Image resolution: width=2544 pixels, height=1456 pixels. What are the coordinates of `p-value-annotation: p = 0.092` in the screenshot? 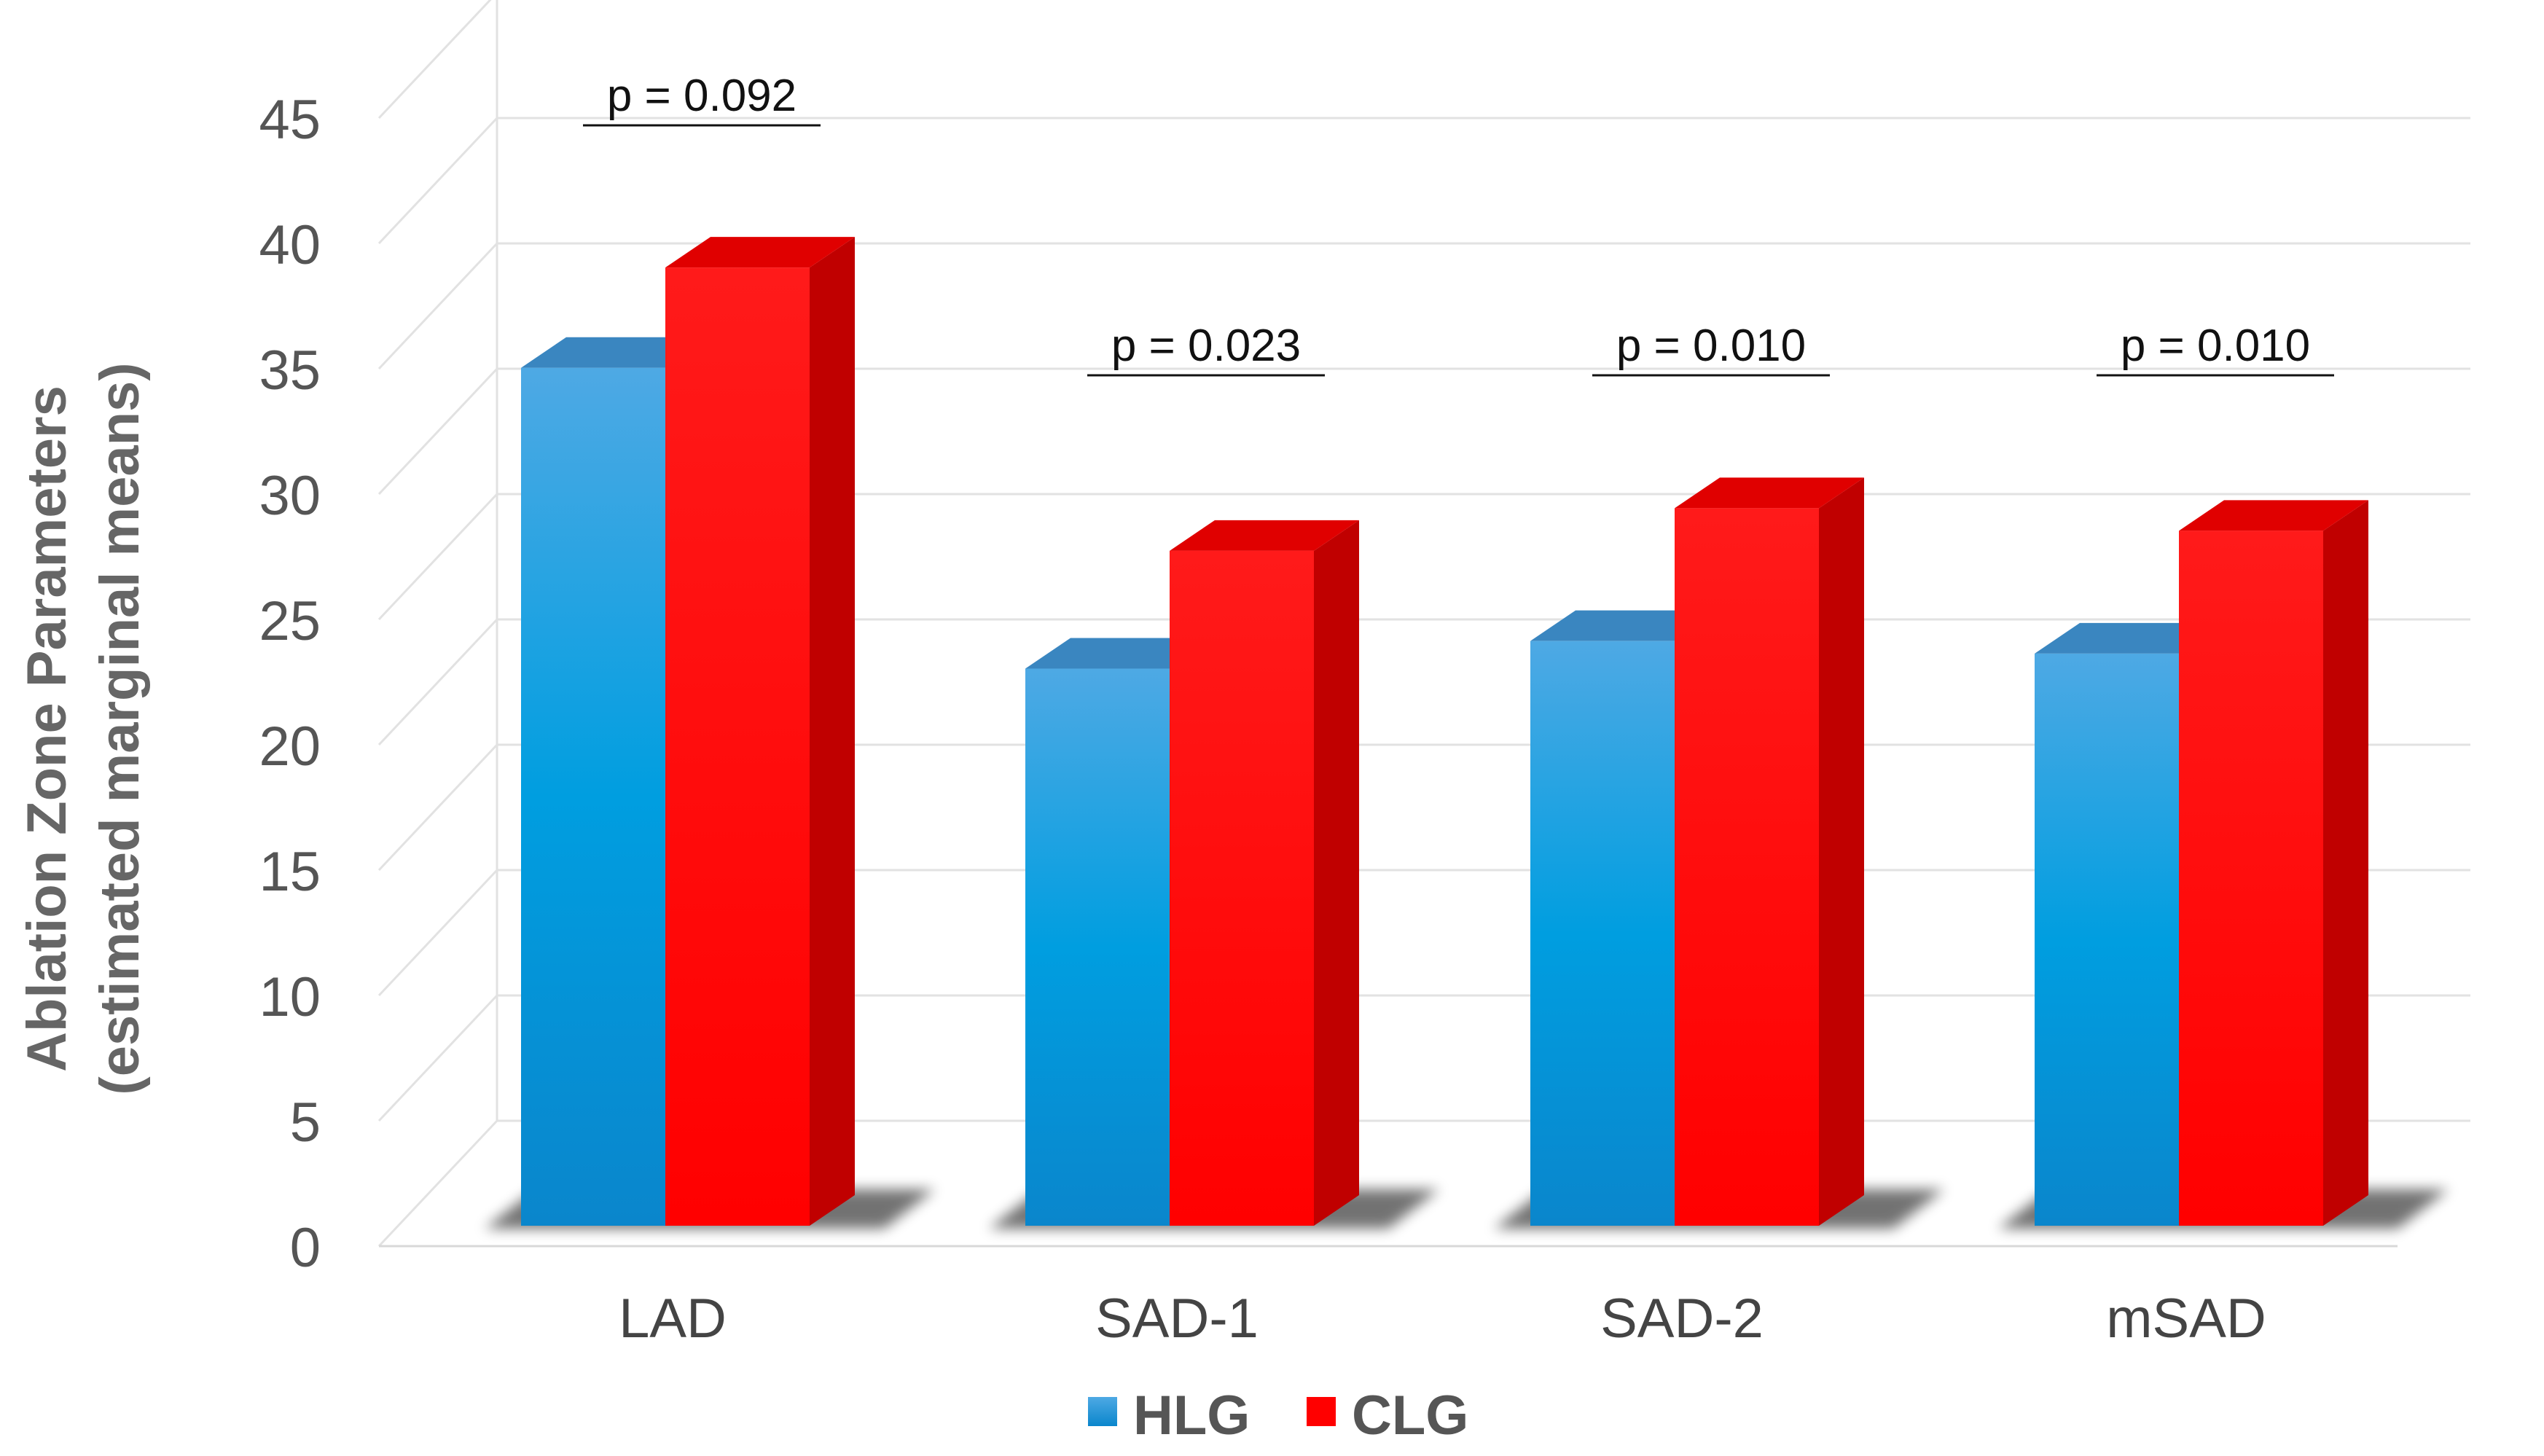 It's located at (702, 99).